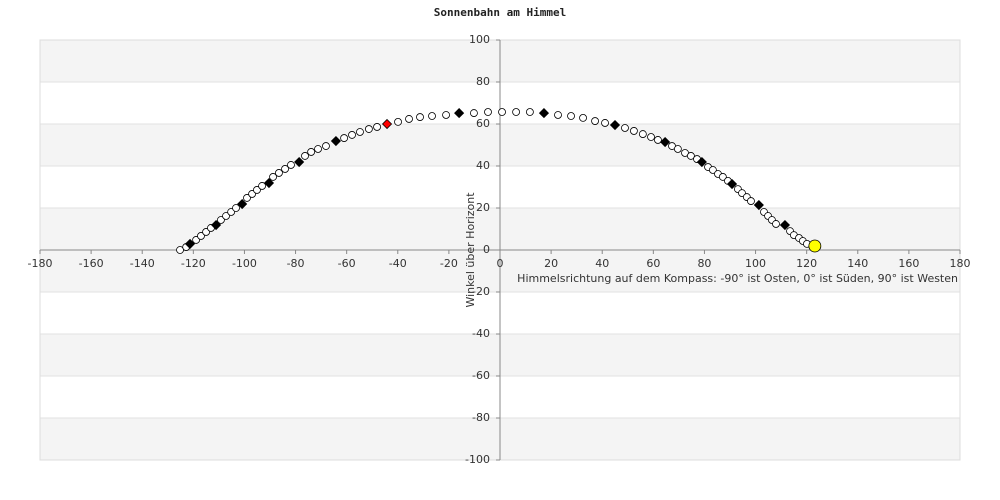  I want to click on y-tick-label: 80, so click(483, 81).